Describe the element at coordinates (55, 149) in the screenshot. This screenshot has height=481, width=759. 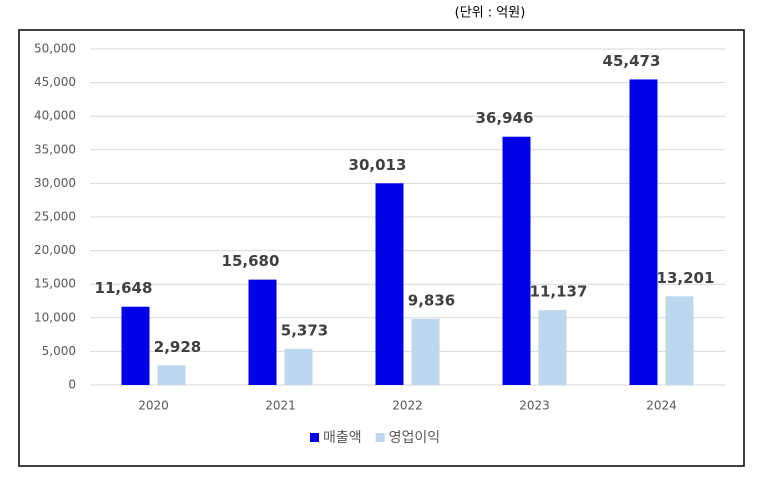
I see `y-tick-label: 35,000` at that location.